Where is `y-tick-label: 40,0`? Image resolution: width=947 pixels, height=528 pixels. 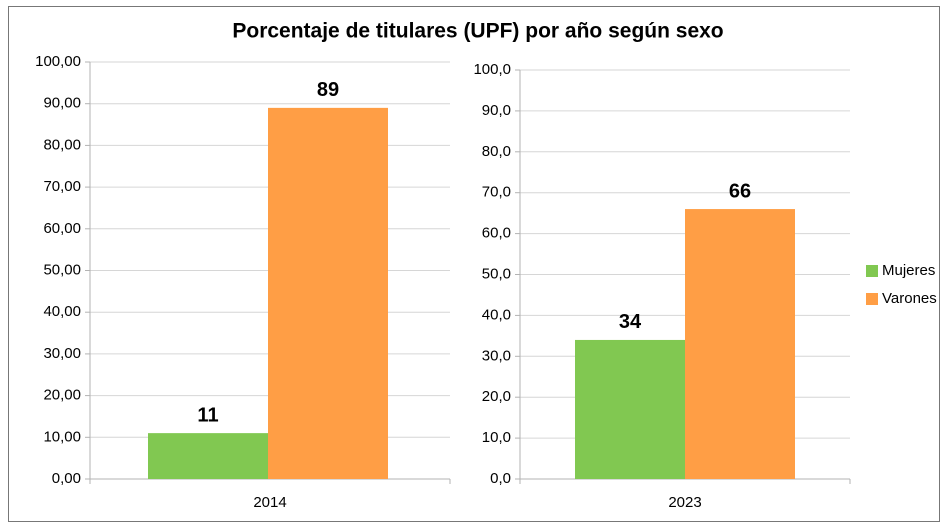
y-tick-label: 40,0 is located at coordinates (496, 314).